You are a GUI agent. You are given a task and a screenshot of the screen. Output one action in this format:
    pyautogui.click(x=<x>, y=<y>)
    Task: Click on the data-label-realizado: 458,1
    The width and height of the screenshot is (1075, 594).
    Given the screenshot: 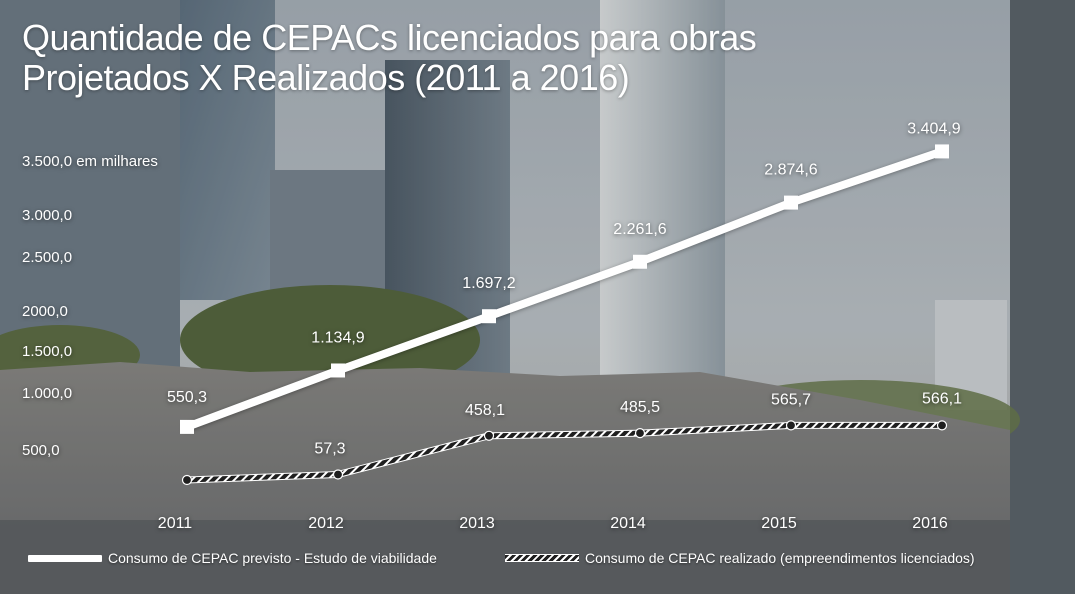 What is the action you would take?
    pyautogui.click(x=485, y=410)
    